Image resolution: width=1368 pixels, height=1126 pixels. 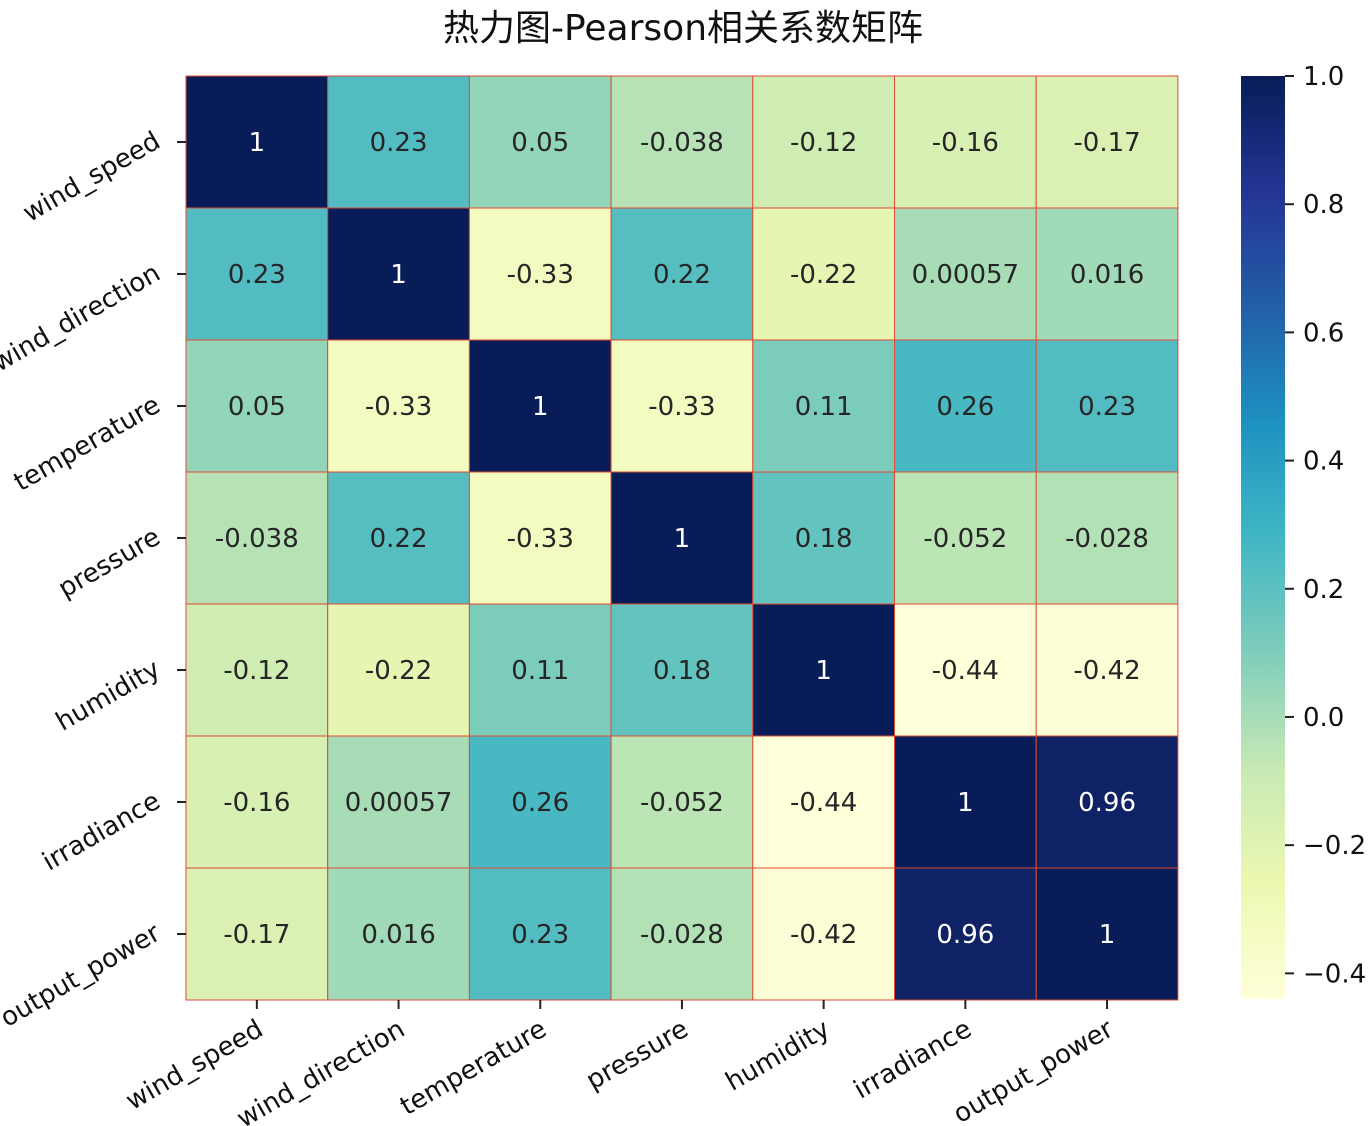 What do you see at coordinates (1323, 718) in the screenshot?
I see `colorbar-tick-label: 0.0` at bounding box center [1323, 718].